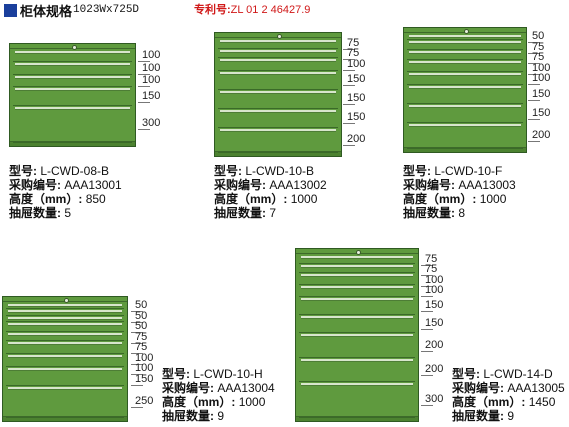 The height and width of the screenshot is (427, 569). What do you see at coordinates (304, 199) in the screenshot?
I see `height-value: 1000` at bounding box center [304, 199].